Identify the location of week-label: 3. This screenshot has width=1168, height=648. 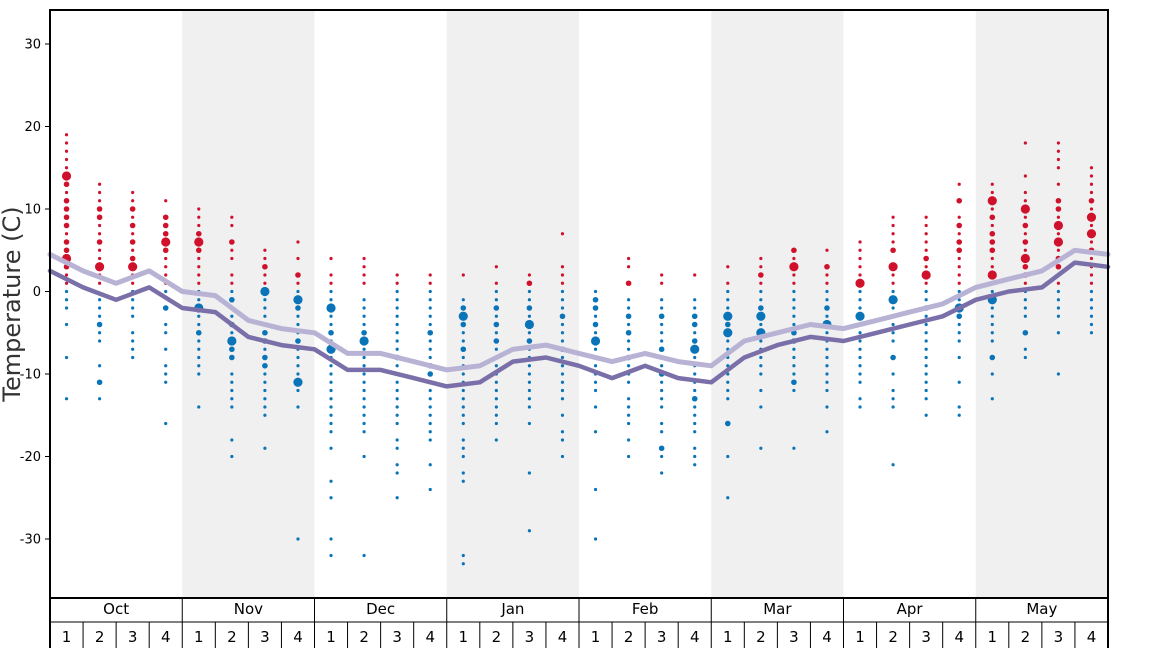
(265, 637).